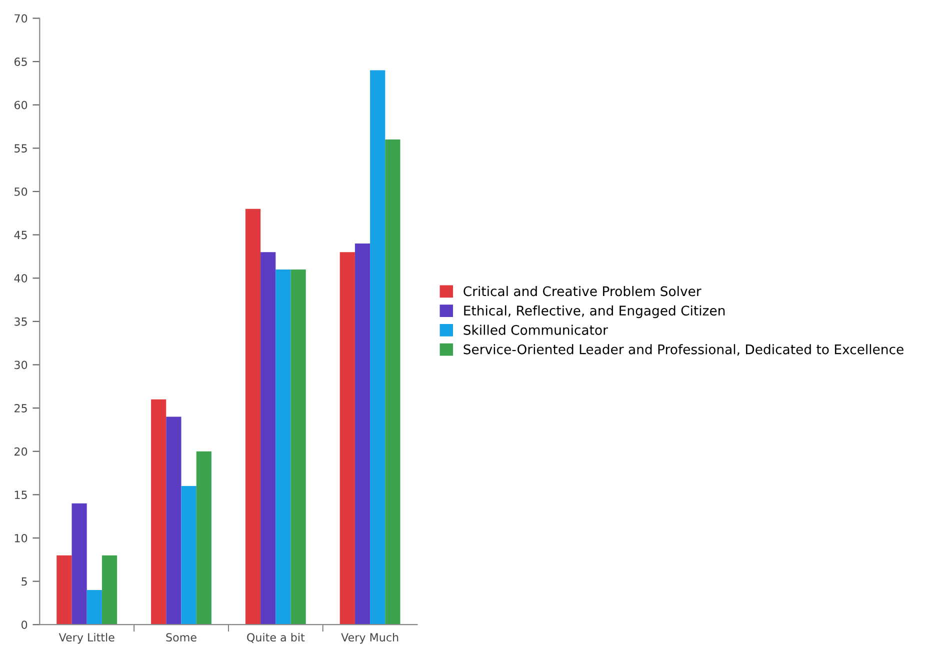 This screenshot has height=652, width=944. What do you see at coordinates (369, 638) in the screenshot?
I see `x-tick-label: Very Much` at bounding box center [369, 638].